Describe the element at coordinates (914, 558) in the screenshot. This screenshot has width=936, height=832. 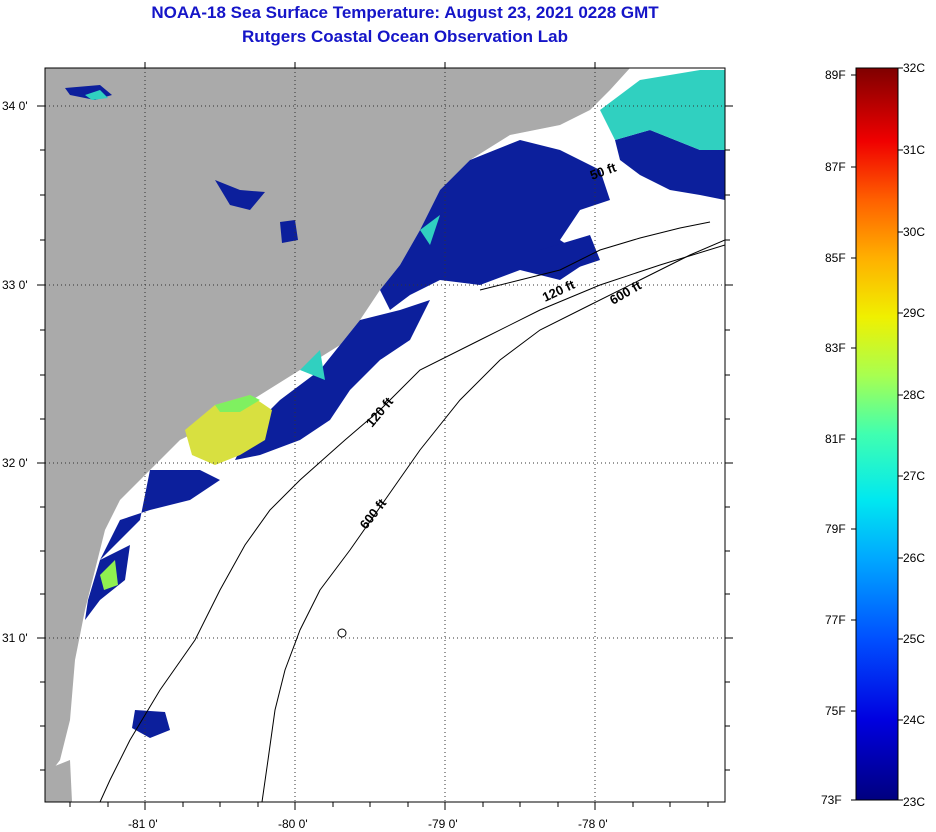
I see `cb-c-26: 26C` at that location.